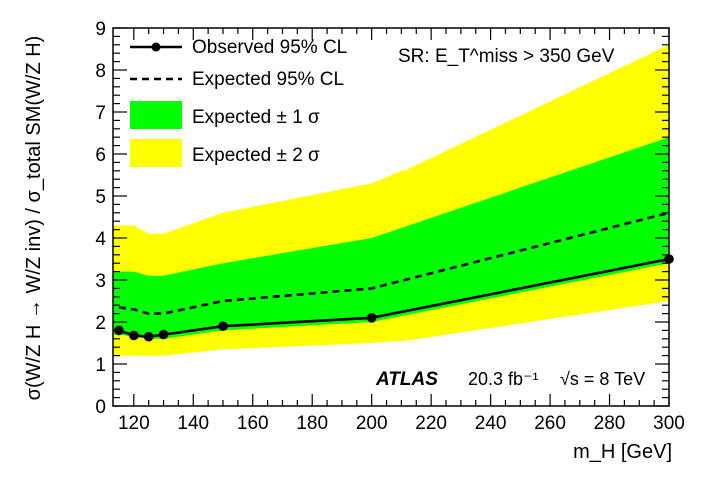  What do you see at coordinates (134, 423) in the screenshot?
I see `x-tick-label: 120` at bounding box center [134, 423].